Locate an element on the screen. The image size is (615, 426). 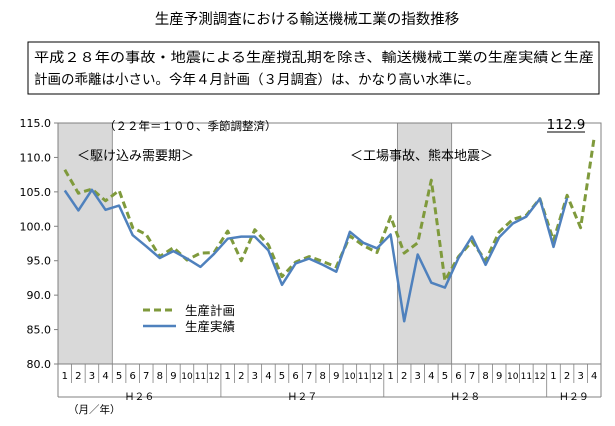
summary-line-1: 平成２８年の事故・地震による生産撹乱期を除き、輸送機械工業の生産実績と生産 is located at coordinates (314, 58).